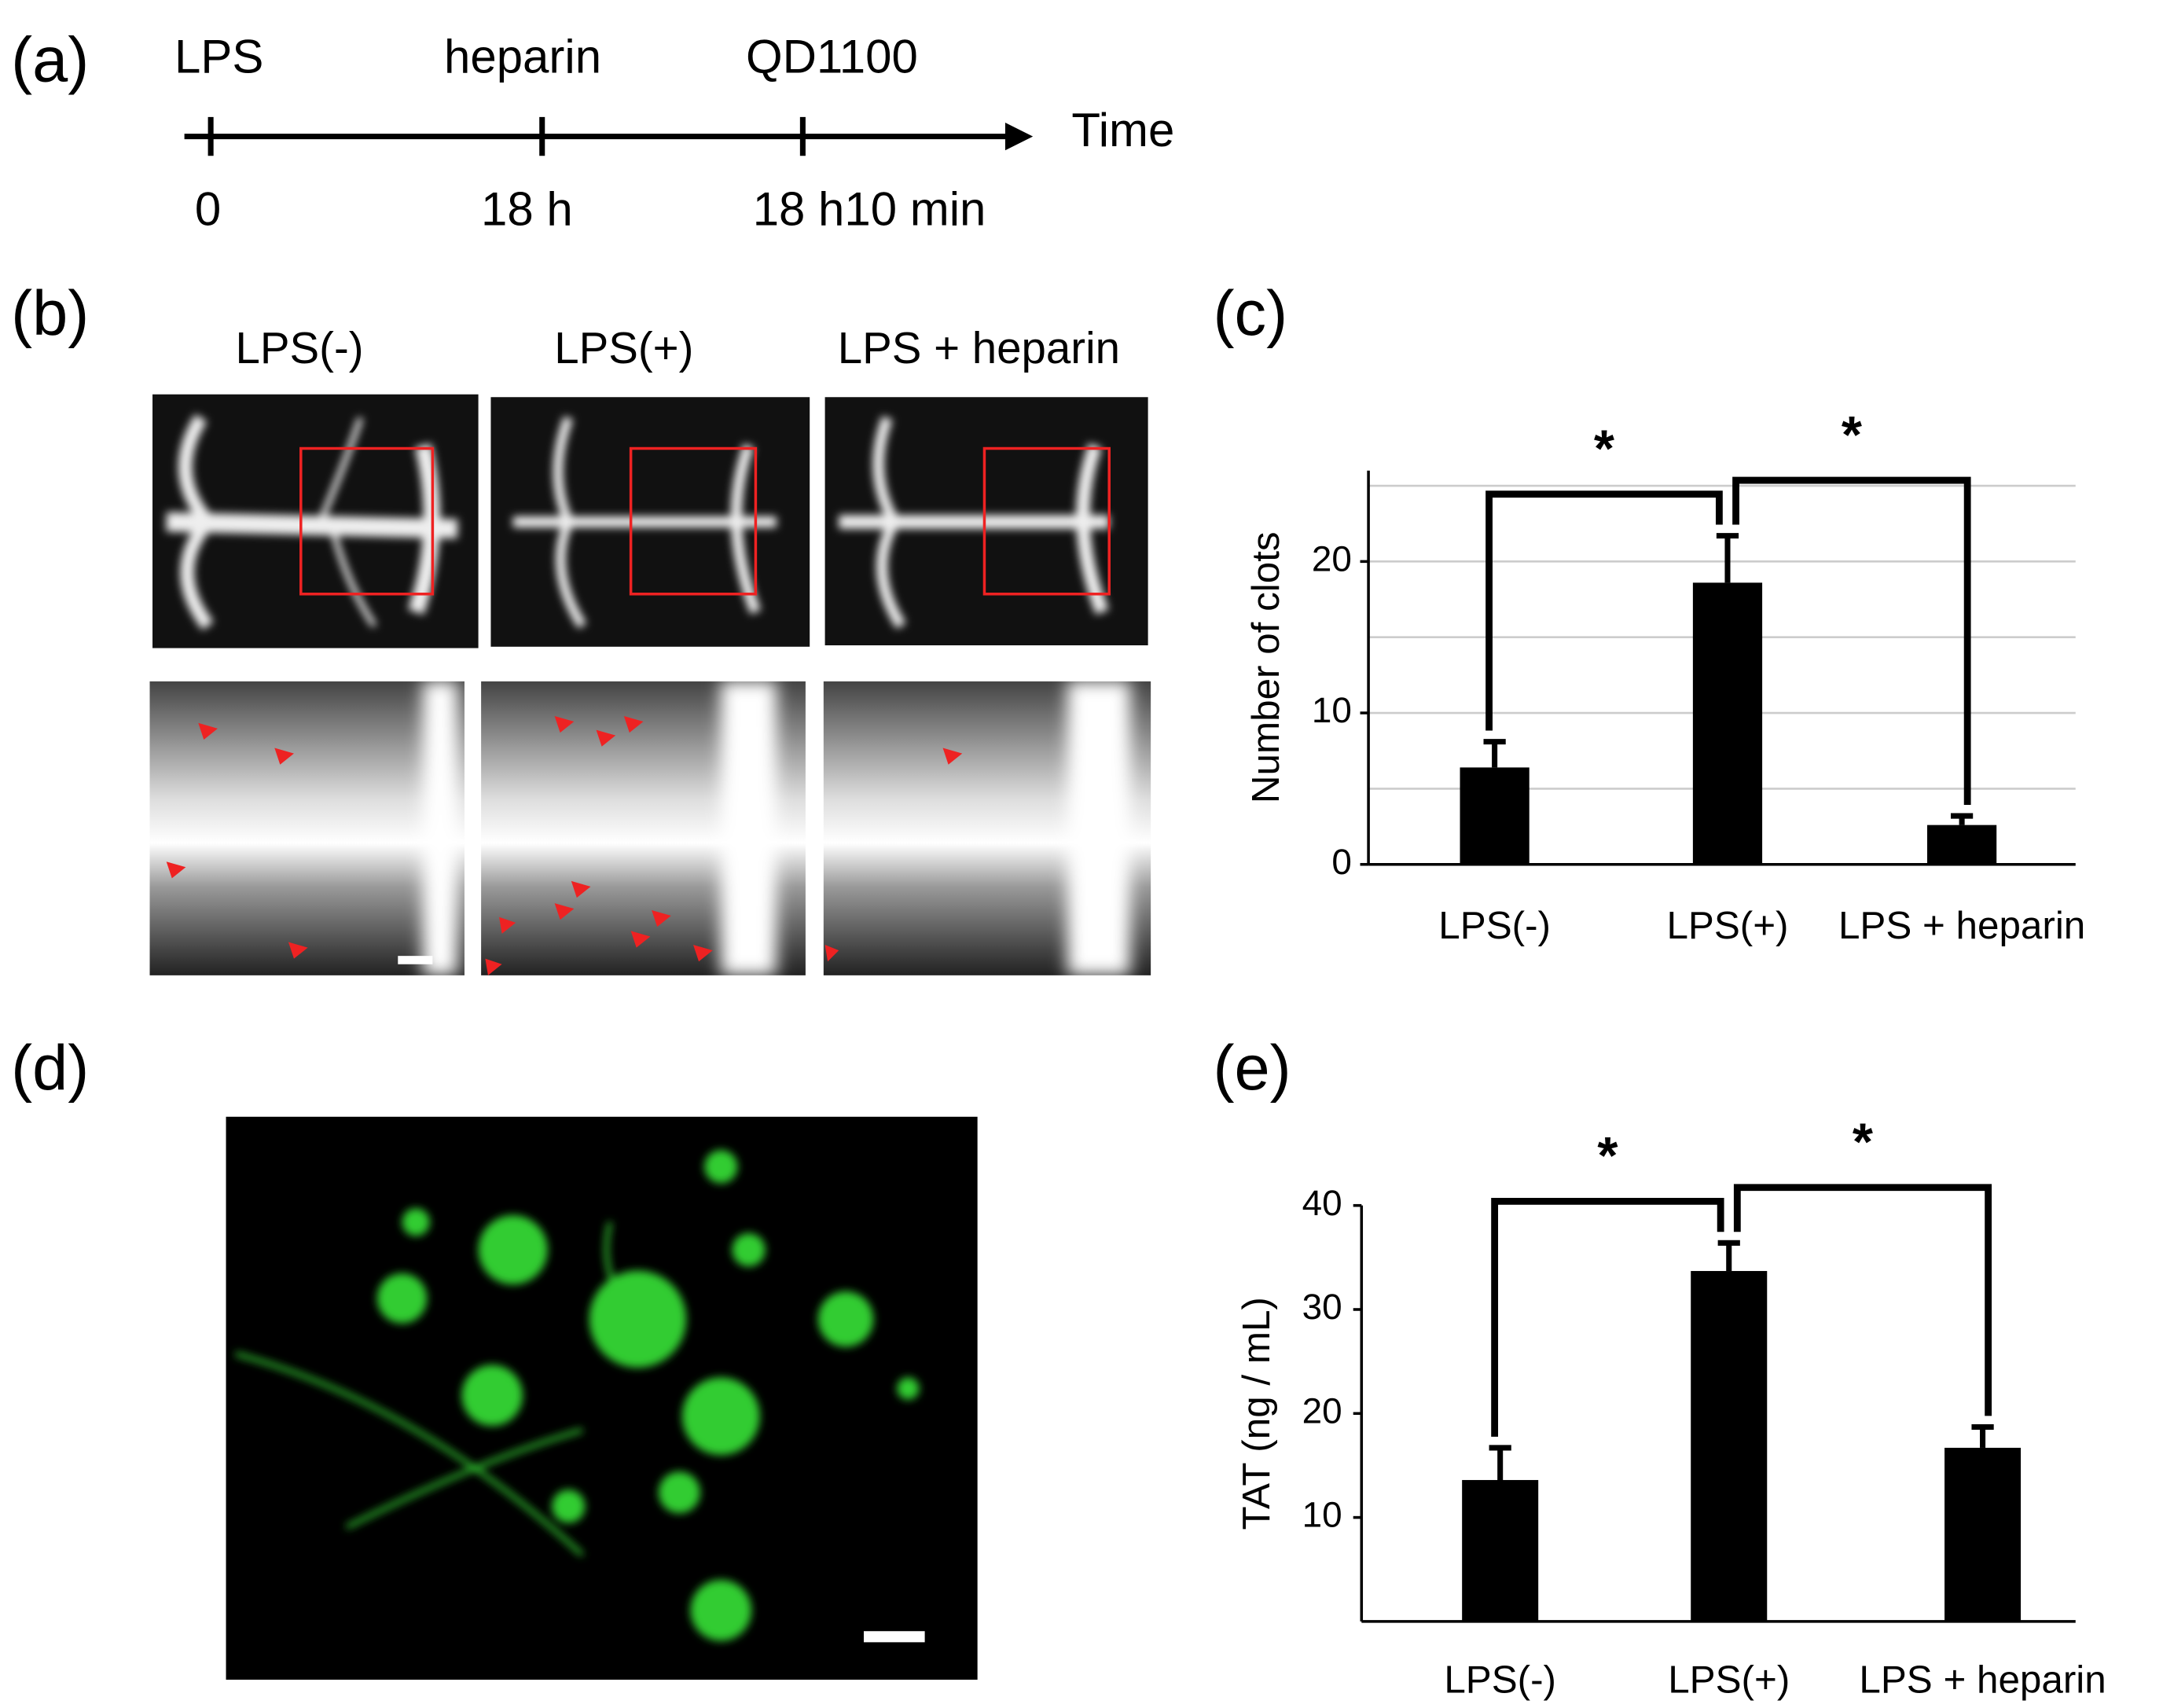 Image resolution: width=2174 pixels, height=1708 pixels. What do you see at coordinates (602, 1398) in the screenshot?
I see `fluorescence-image` at bounding box center [602, 1398].